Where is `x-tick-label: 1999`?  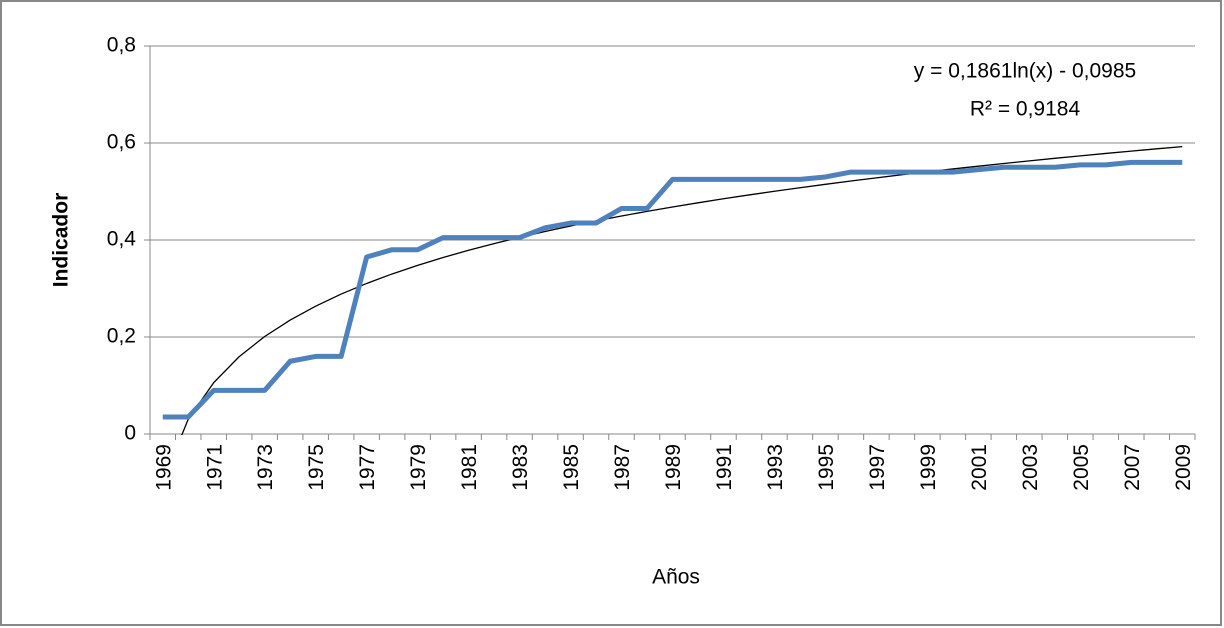
x-tick-label: 1999 is located at coordinates (928, 467).